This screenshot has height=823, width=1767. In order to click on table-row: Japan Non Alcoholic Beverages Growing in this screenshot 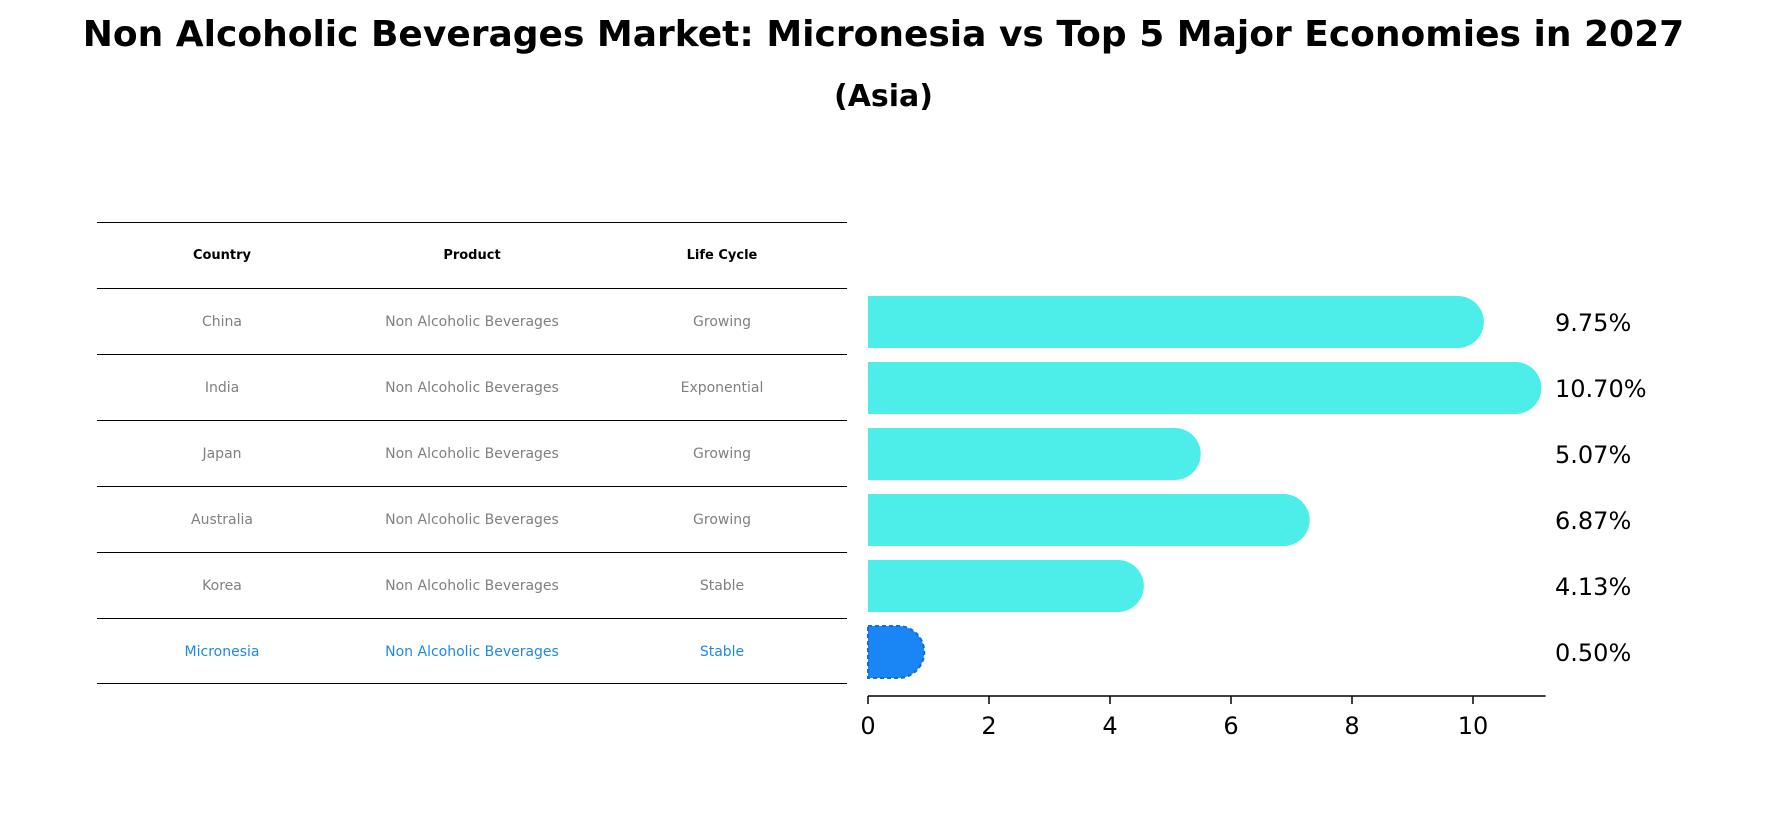, I will do `click(472, 453)`.